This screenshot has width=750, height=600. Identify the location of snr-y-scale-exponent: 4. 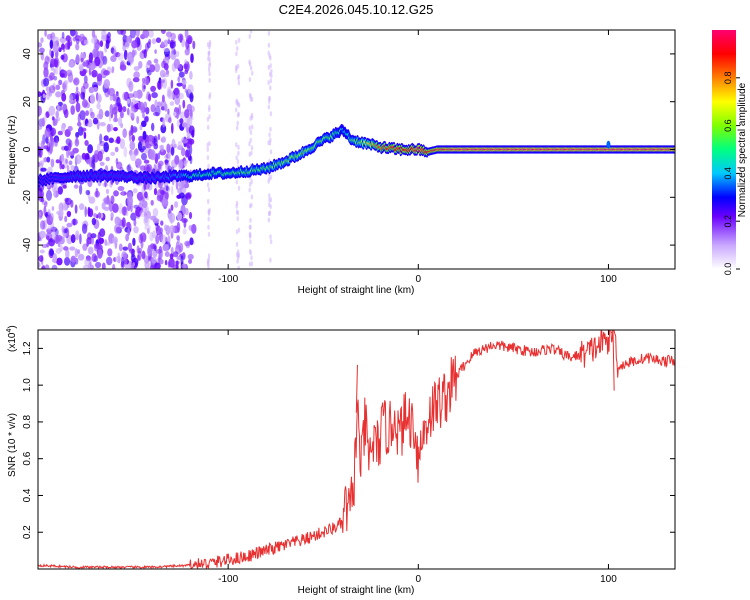
(9, 331).